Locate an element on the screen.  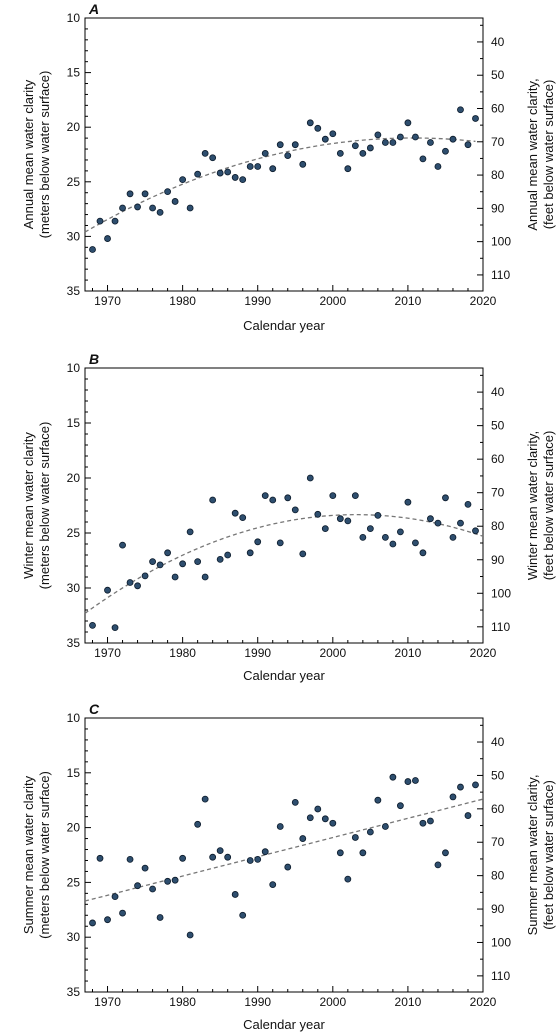
y-left-tick-label: 10 is located at coordinates (74, 368).